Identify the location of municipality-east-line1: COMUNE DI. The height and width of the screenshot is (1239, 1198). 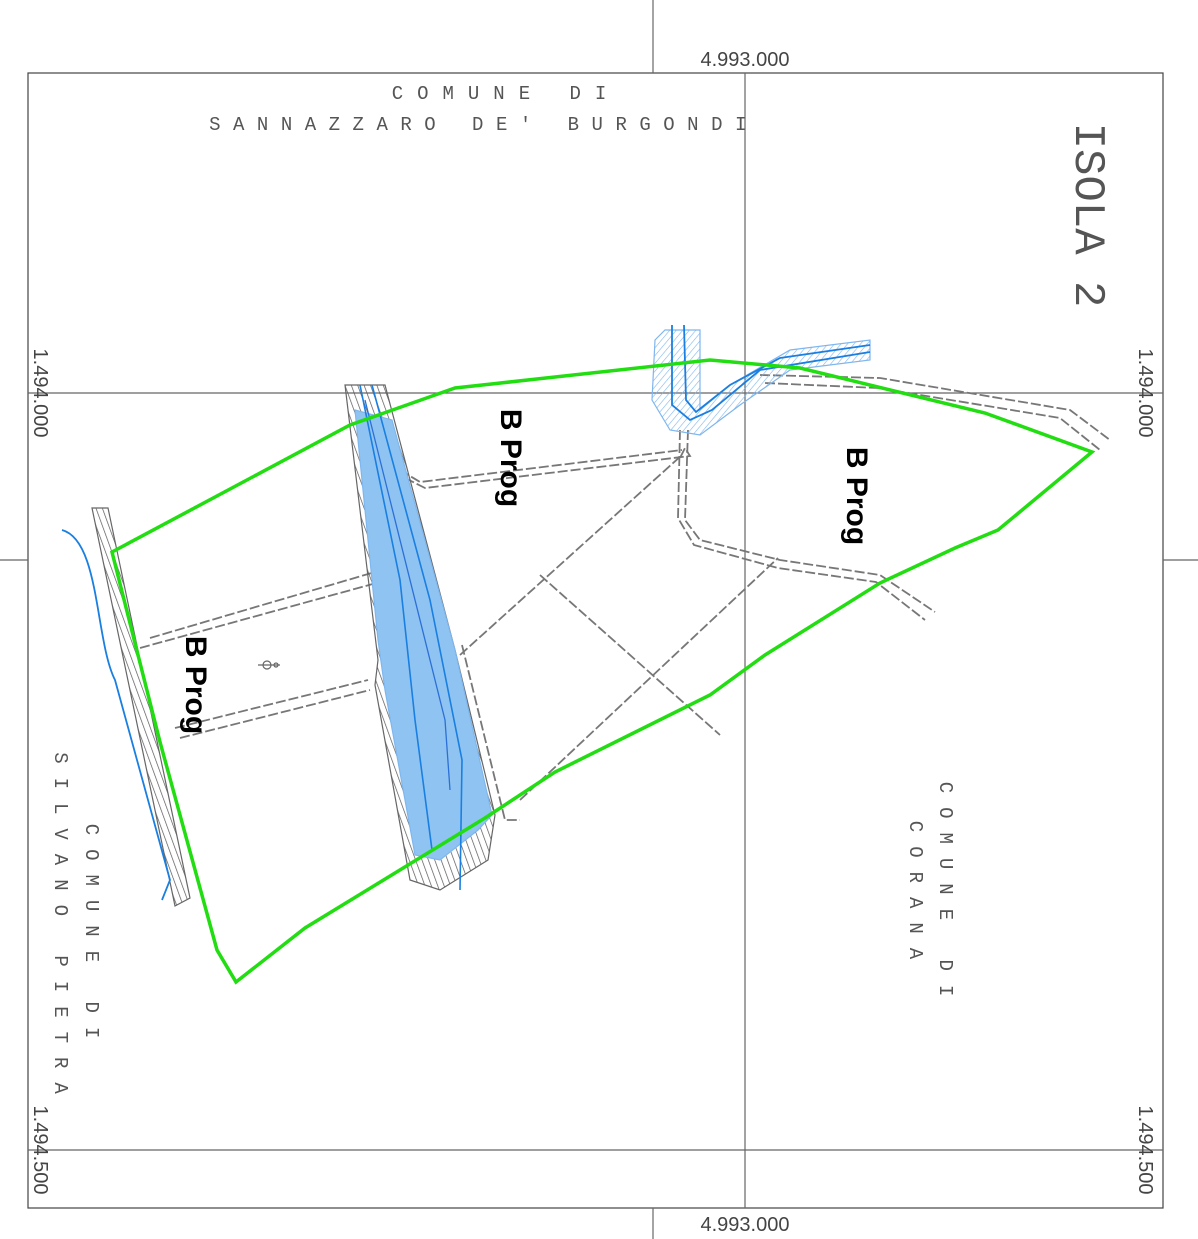
(945, 896).